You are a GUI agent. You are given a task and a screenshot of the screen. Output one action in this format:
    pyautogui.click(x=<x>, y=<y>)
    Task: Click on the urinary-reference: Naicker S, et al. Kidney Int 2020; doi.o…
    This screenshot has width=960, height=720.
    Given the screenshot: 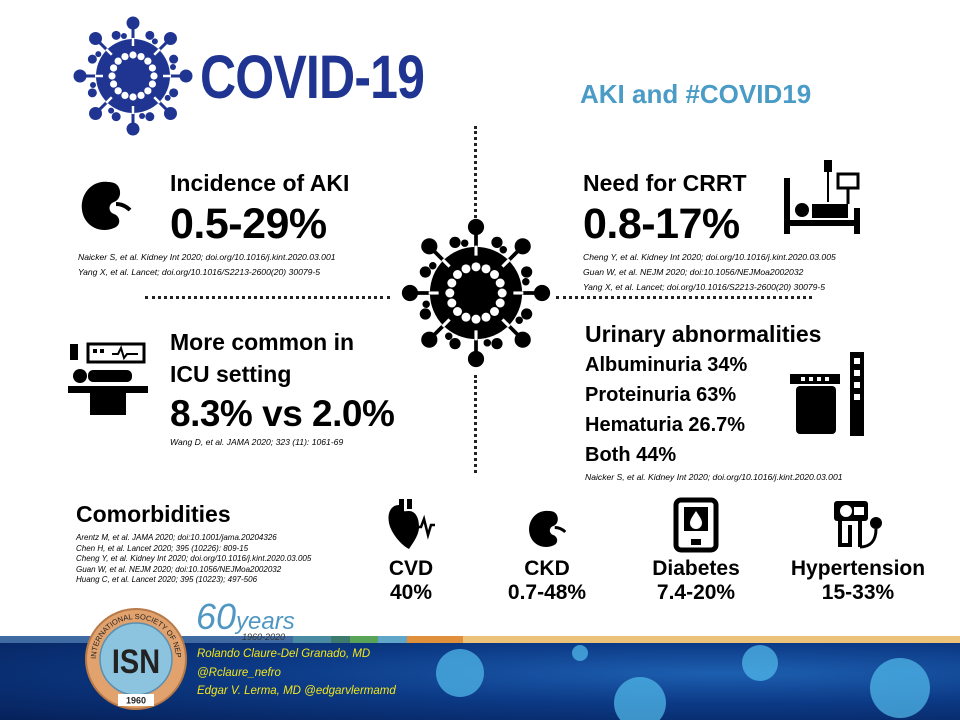 What is the action you would take?
    pyautogui.click(x=714, y=477)
    